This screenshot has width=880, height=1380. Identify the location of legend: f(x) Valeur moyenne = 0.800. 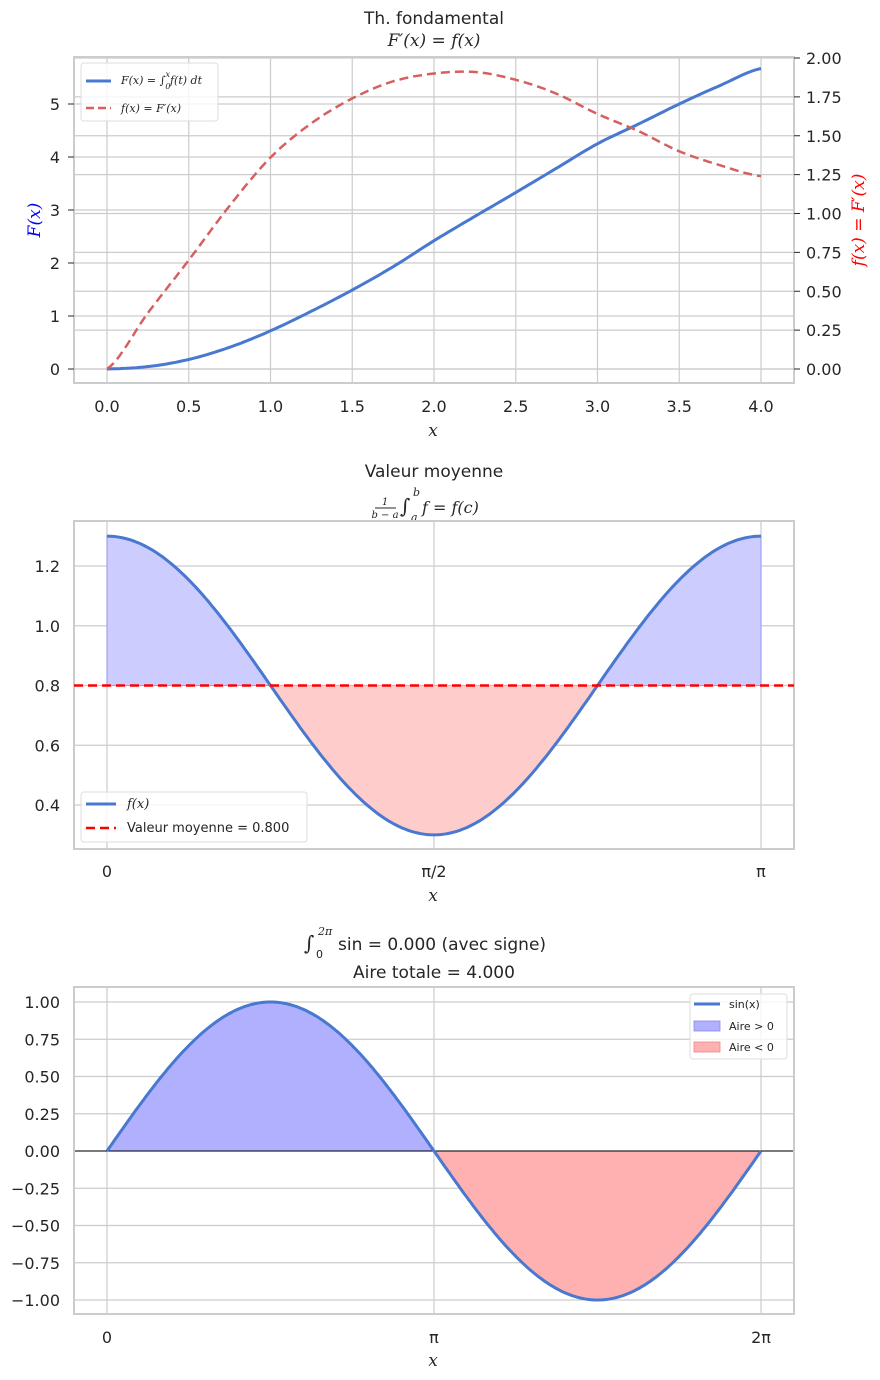
(194, 817).